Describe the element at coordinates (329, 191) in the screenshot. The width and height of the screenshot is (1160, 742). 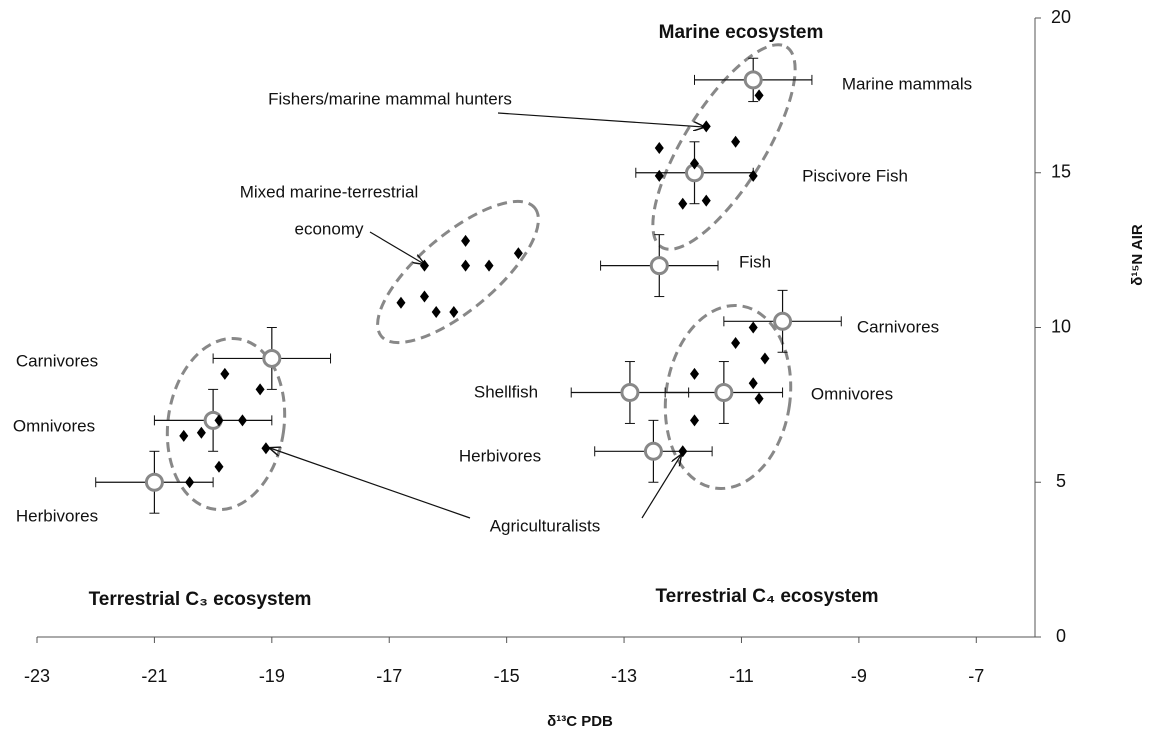
I see `annotation: Mixed marine-terrestrial` at that location.